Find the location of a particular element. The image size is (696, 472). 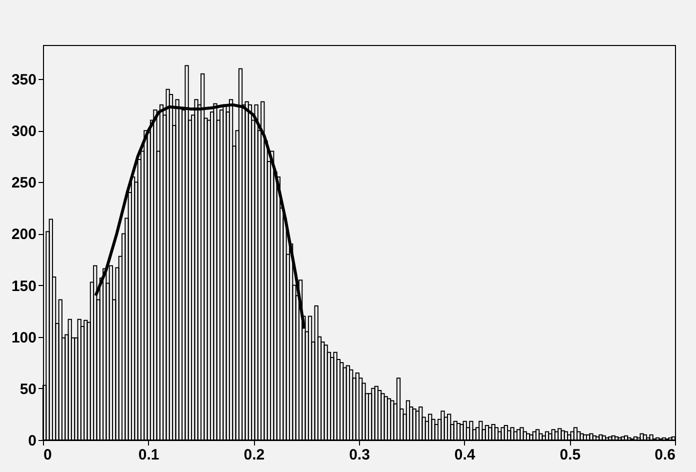

x-tick-label: 0.1 is located at coordinates (149, 455).